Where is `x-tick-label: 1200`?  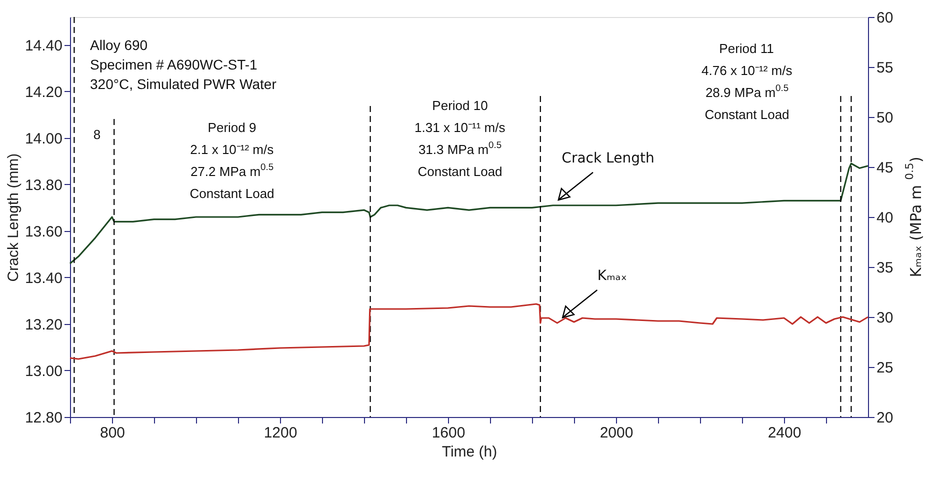 x-tick-label: 1200 is located at coordinates (281, 433).